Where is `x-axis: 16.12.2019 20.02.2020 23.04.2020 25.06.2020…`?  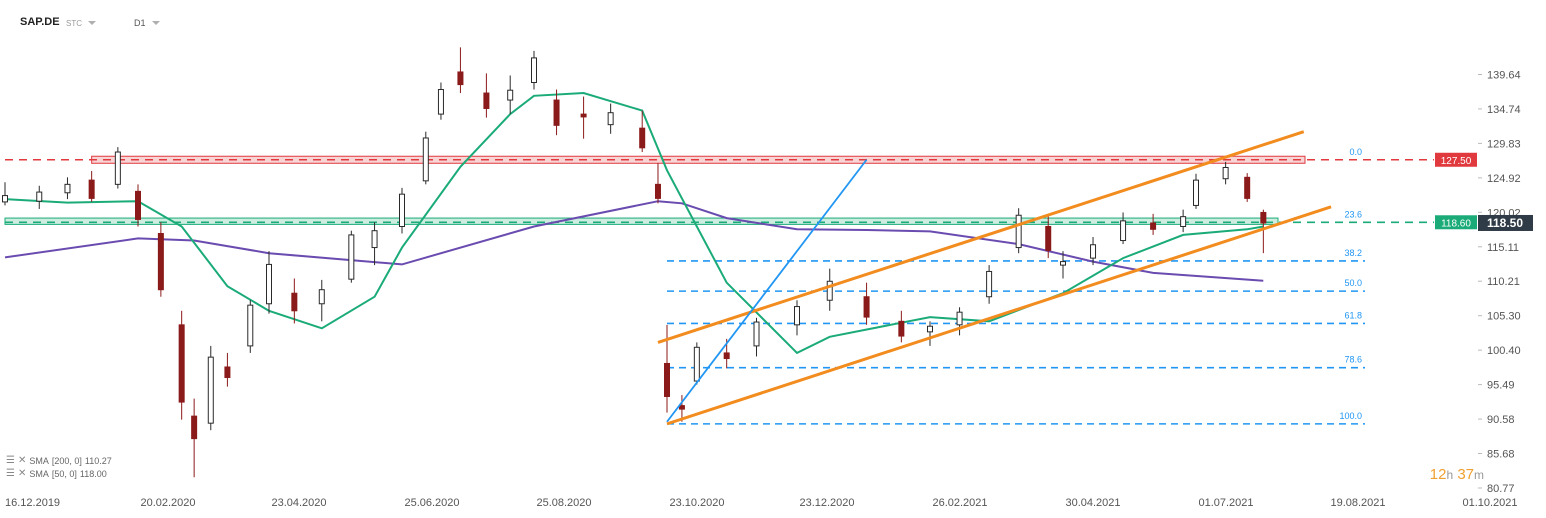 x-axis: 16.12.2019 20.02.2020 23.04.2020 25.06.2020… is located at coordinates (761, 503).